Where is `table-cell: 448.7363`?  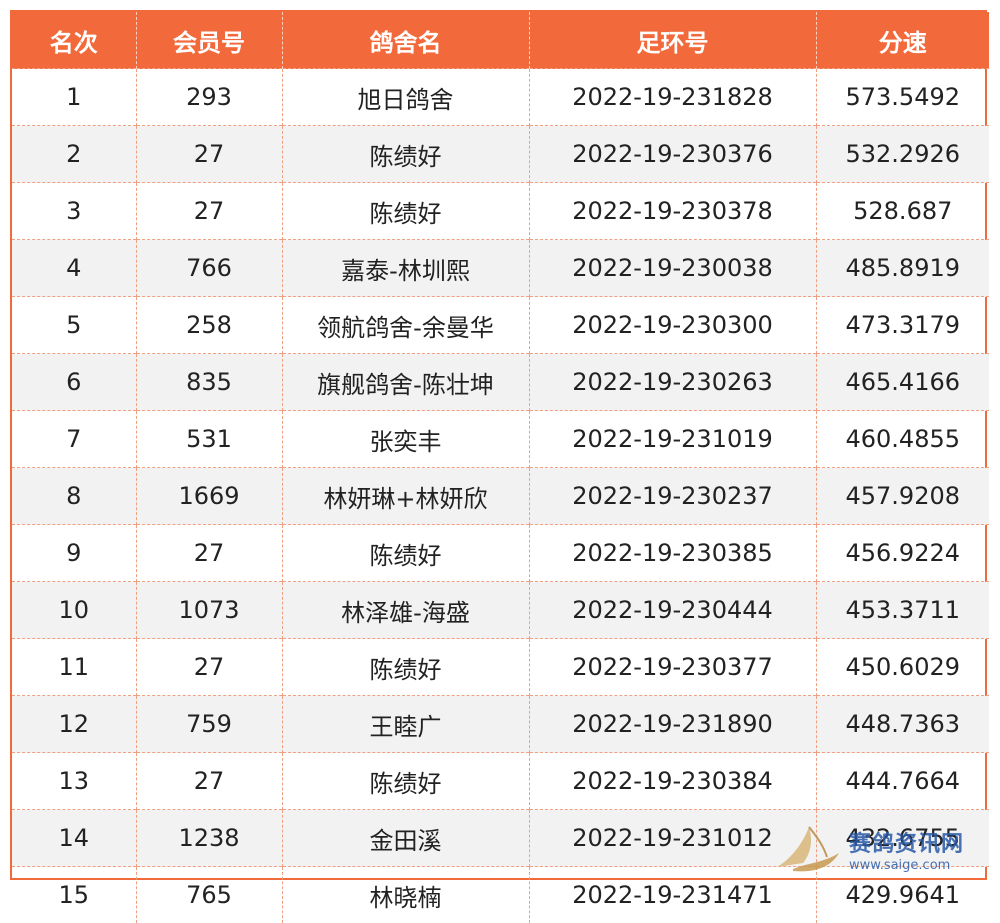
table-cell: 448.7363 is located at coordinates (902, 724).